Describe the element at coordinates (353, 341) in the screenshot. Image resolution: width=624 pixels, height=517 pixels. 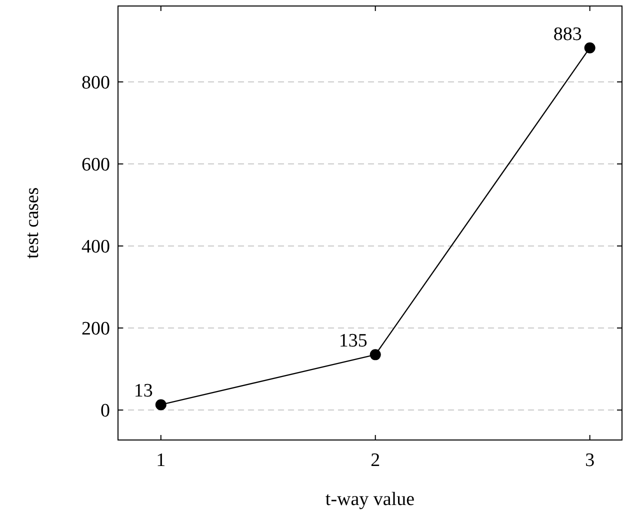
I see `data-label: 135` at that location.